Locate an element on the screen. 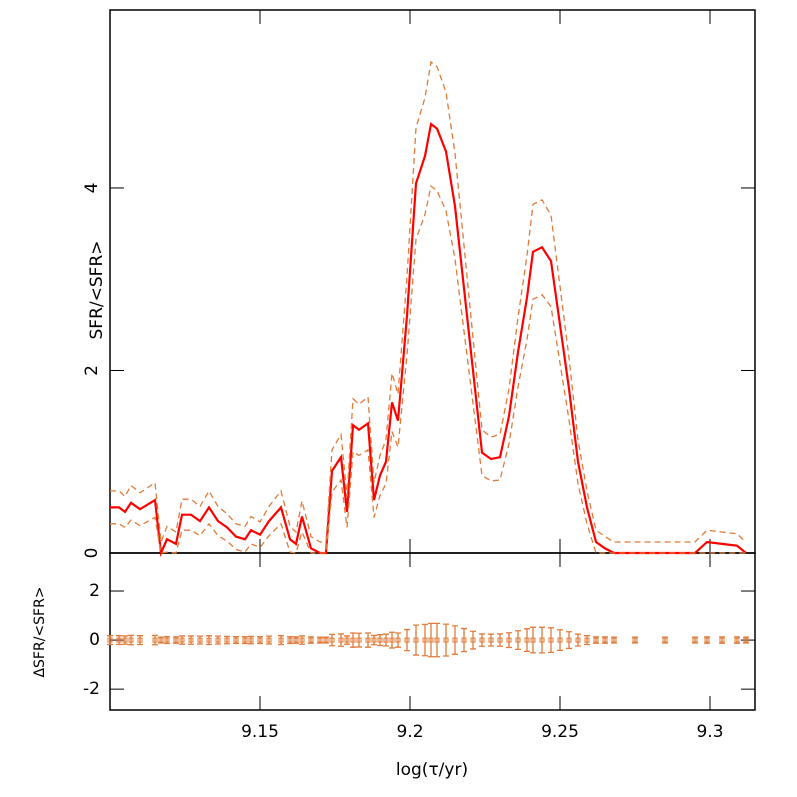  y-axis-label: ΔSFR/<SFR> is located at coordinates (40, 631).